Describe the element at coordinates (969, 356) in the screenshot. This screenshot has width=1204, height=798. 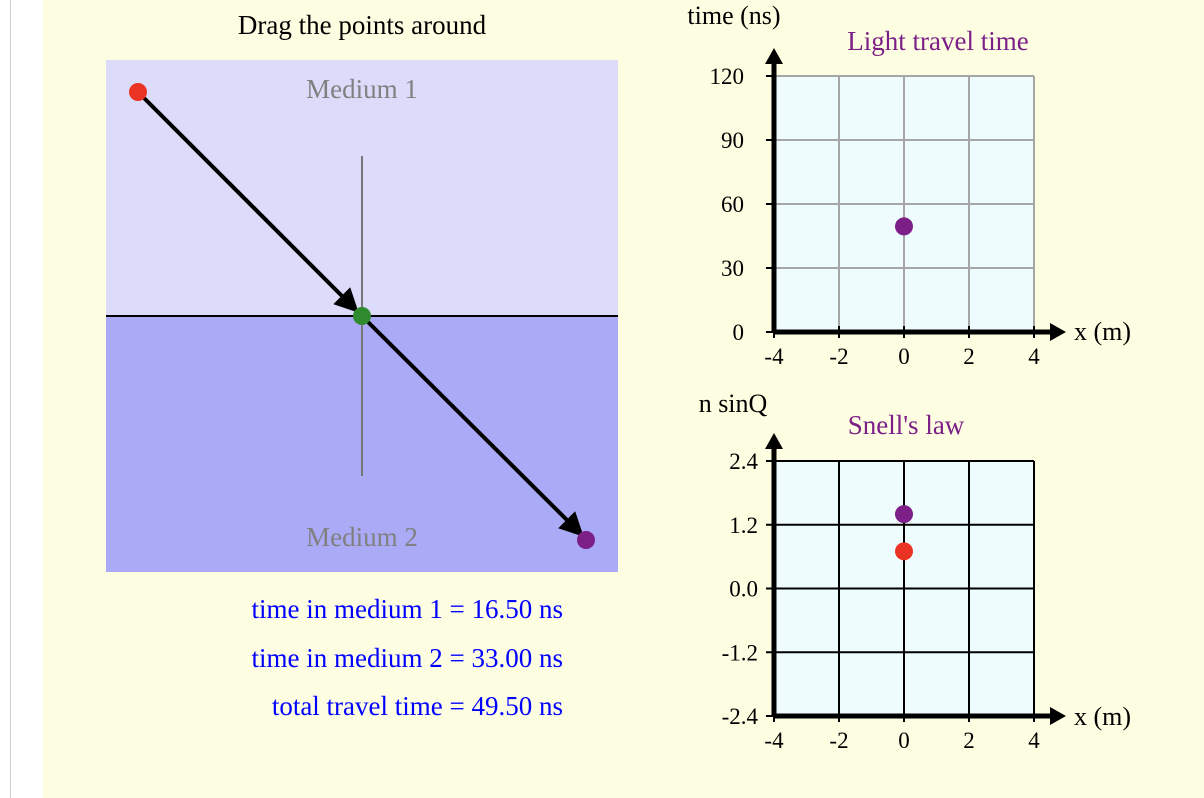
I see `chart-0-x-tick-label: 2` at that location.